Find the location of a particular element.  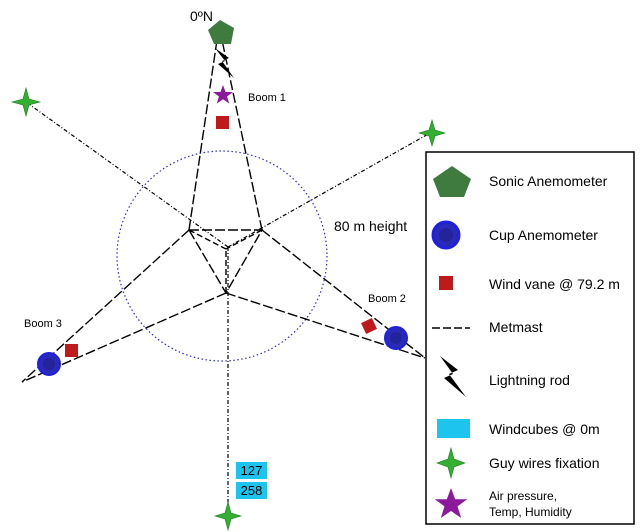

boom3-label: Boom 3 is located at coordinates (43, 324).